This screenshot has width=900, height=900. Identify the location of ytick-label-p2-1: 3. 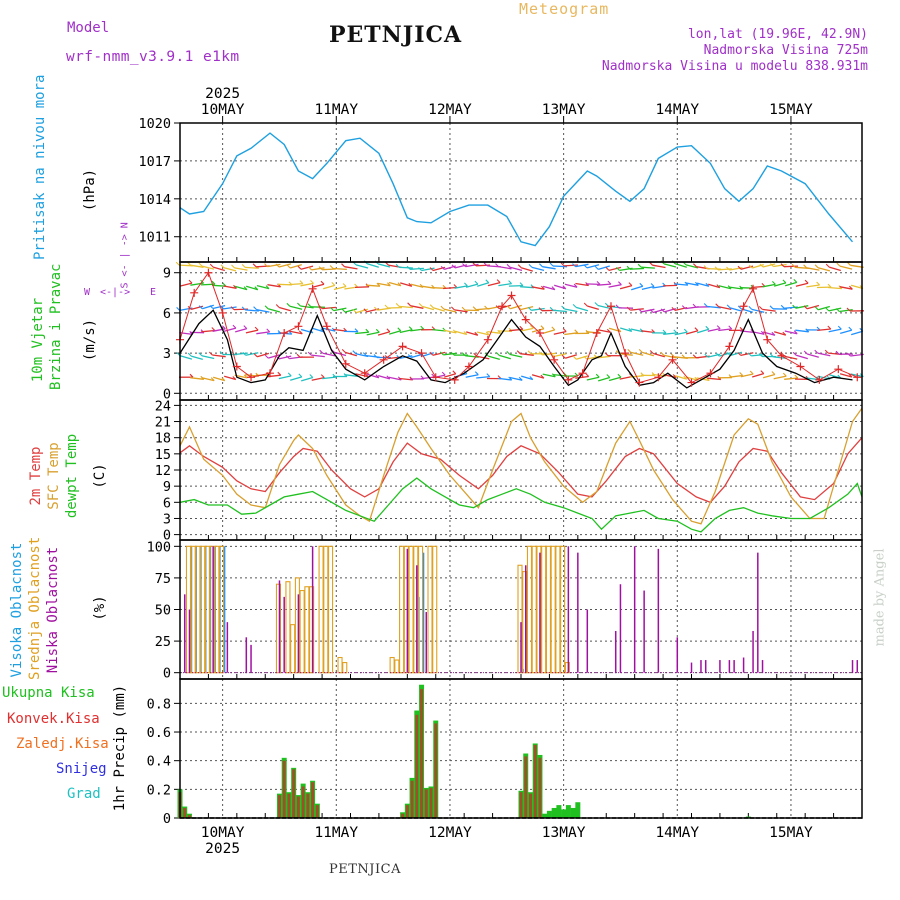
(167, 519).